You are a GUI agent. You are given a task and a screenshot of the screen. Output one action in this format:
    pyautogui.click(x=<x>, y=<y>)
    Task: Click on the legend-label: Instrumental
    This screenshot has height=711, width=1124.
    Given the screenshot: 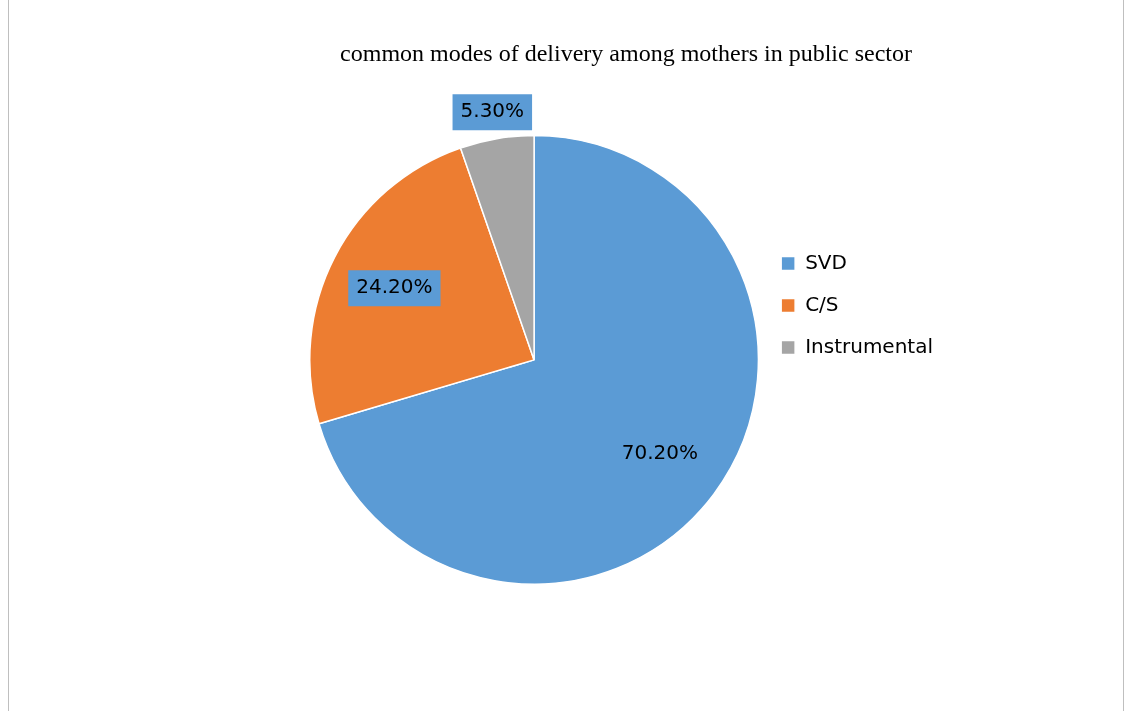 What is the action you would take?
    pyautogui.click(x=869, y=345)
    